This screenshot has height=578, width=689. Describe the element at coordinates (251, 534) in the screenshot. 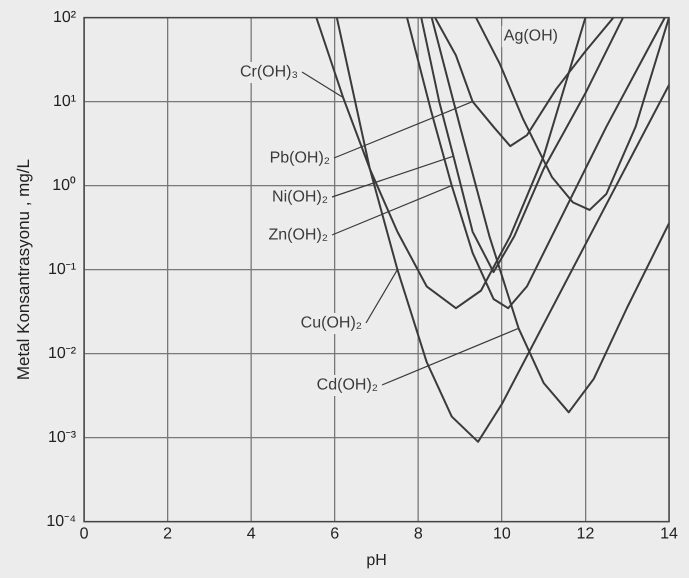

I see `x-tick-label: 4` at that location.